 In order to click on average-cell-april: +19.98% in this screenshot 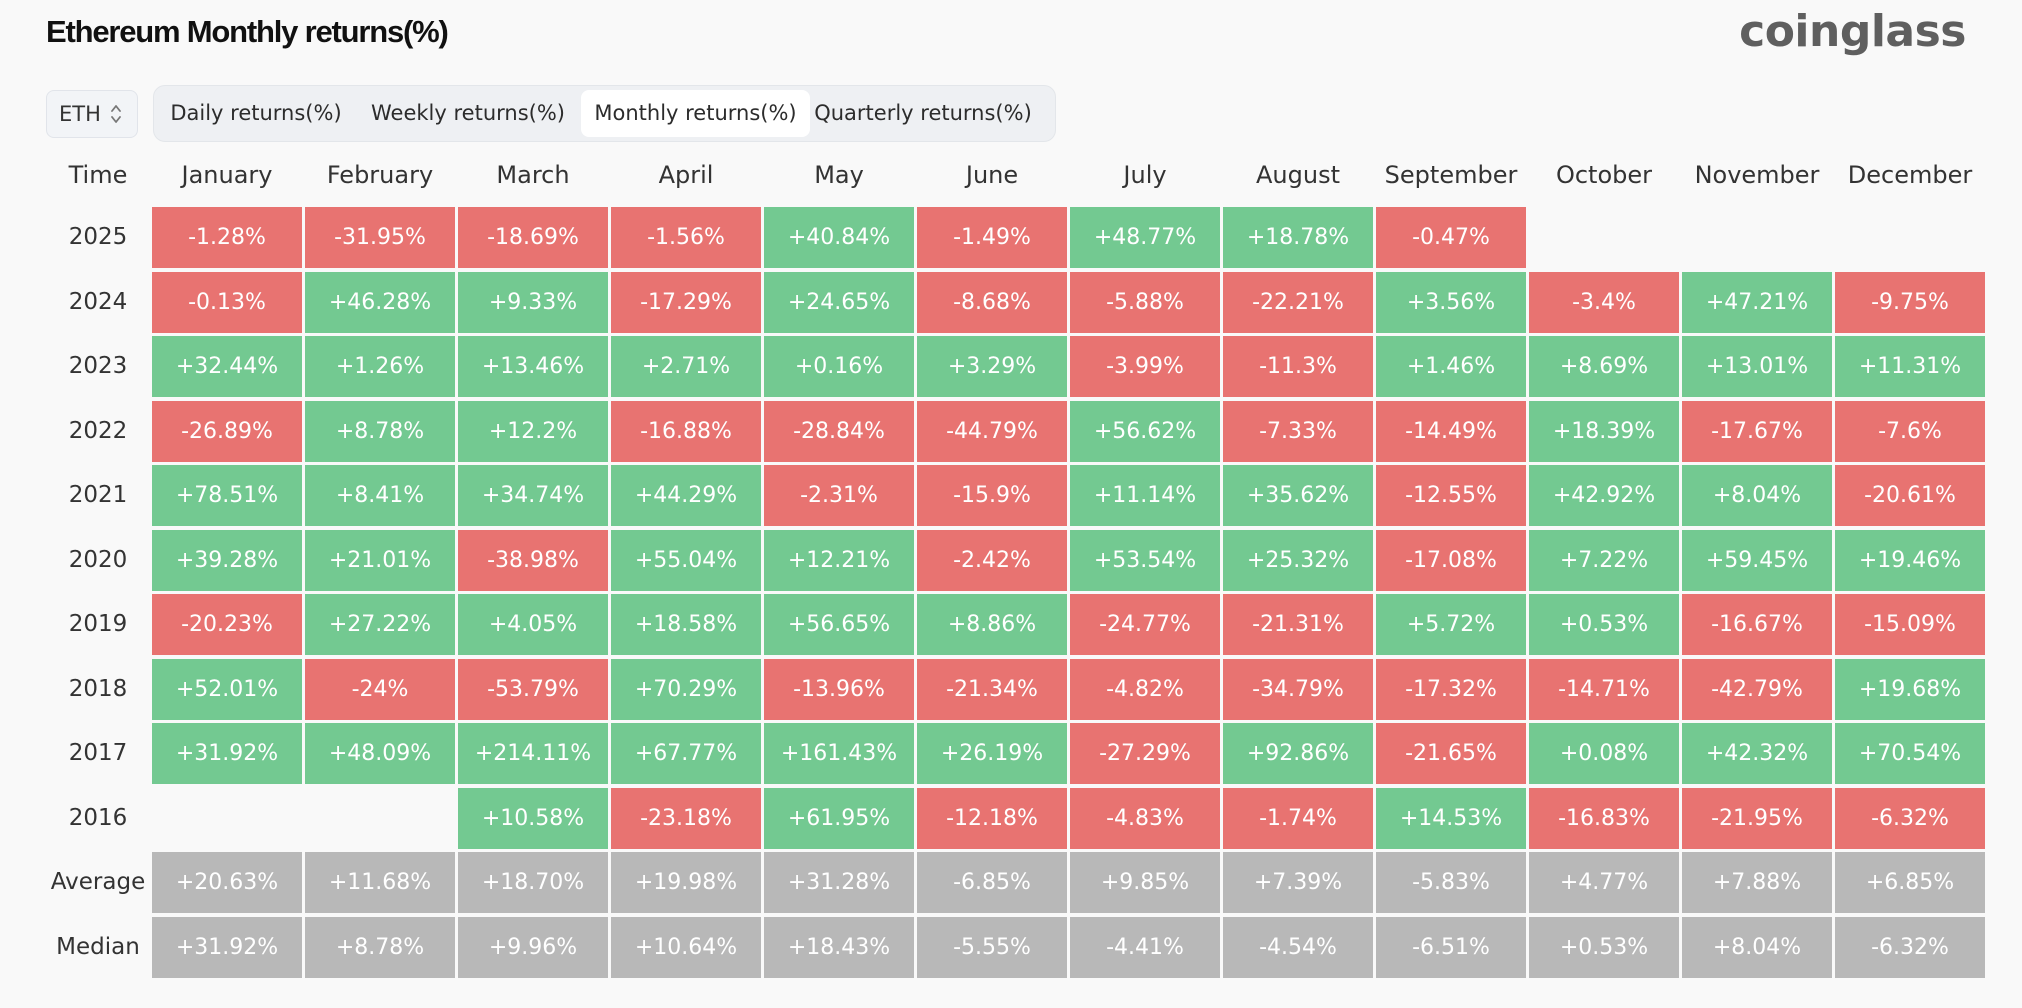, I will do `click(686, 882)`.